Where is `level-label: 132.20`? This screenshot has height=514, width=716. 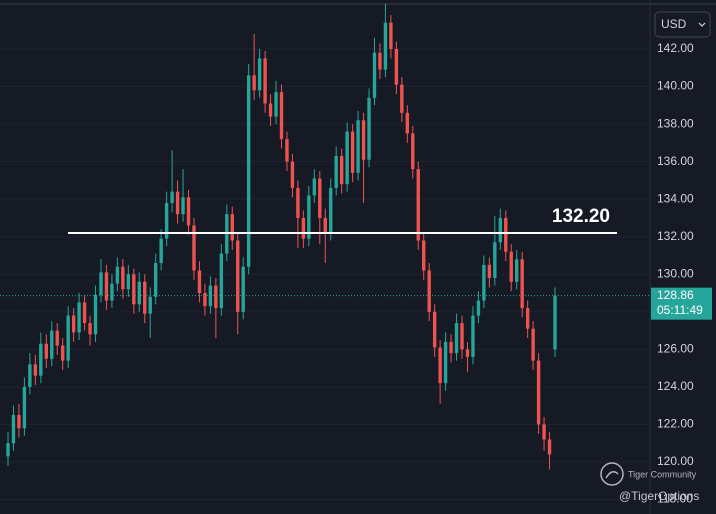 level-label: 132.20 is located at coordinates (581, 216).